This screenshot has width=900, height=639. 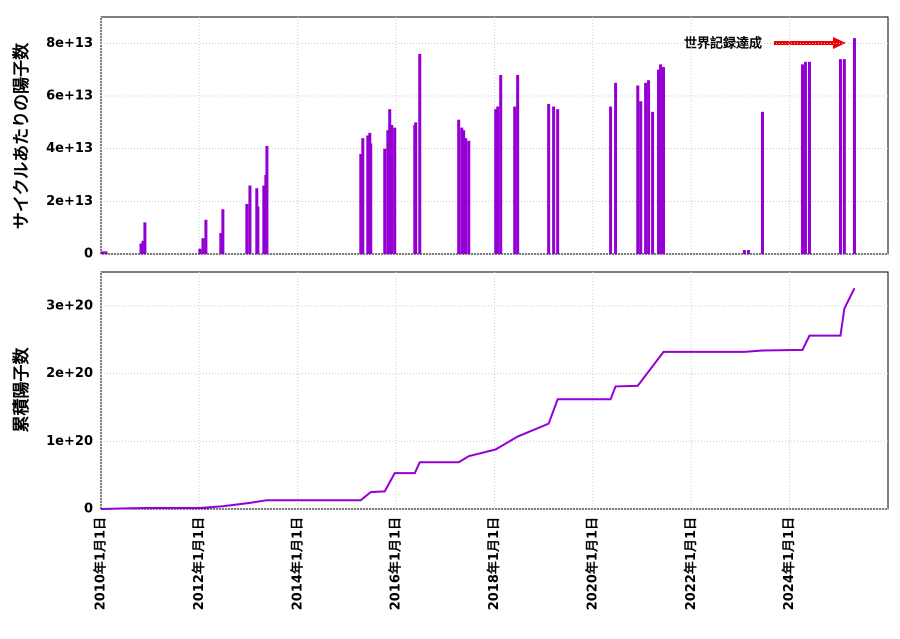 I want to click on y-tick-label: 4e+13, so click(x=69, y=148).